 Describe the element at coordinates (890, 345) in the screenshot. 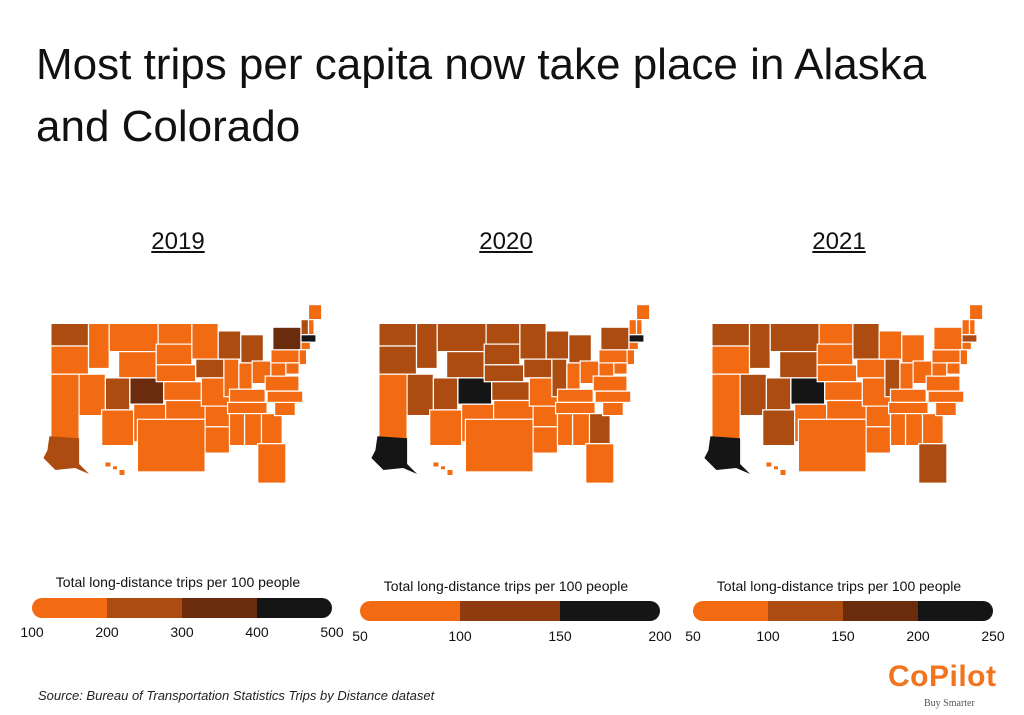

I see `state-wisconsin` at that location.